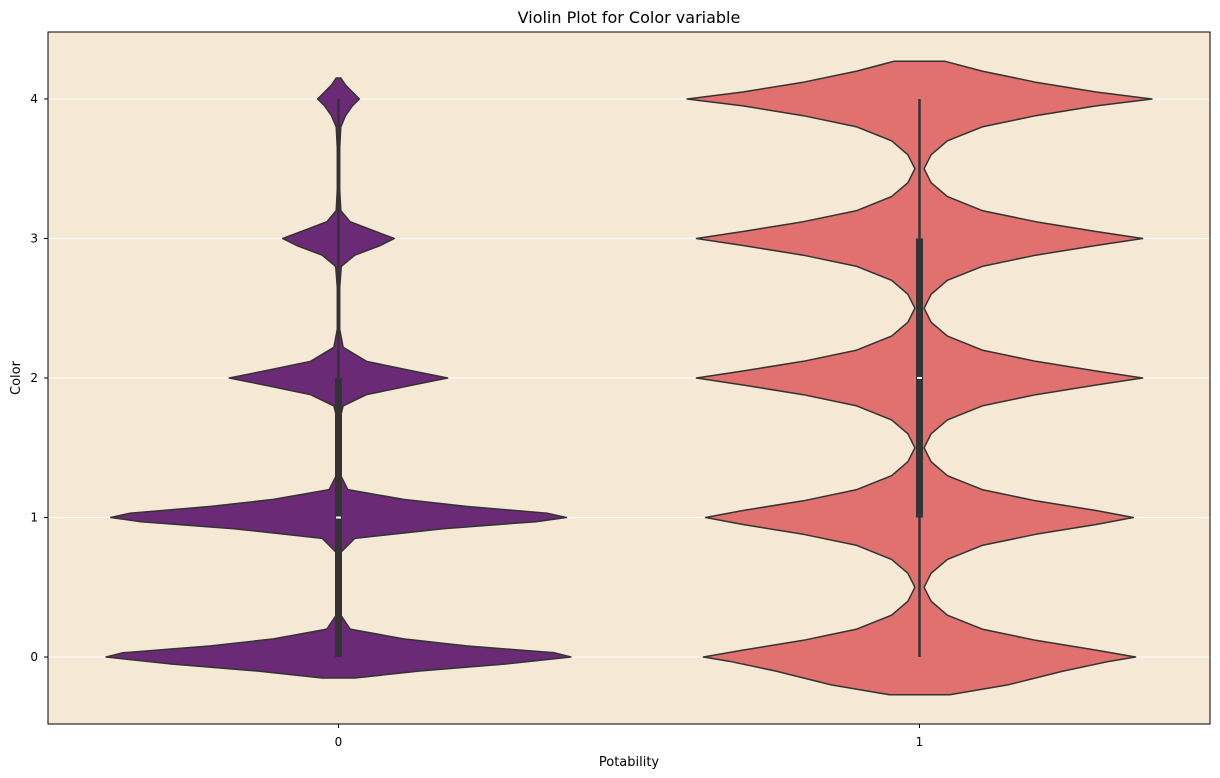  What do you see at coordinates (629, 17) in the screenshot?
I see `chart-title: Violin Plot for Color variable` at bounding box center [629, 17].